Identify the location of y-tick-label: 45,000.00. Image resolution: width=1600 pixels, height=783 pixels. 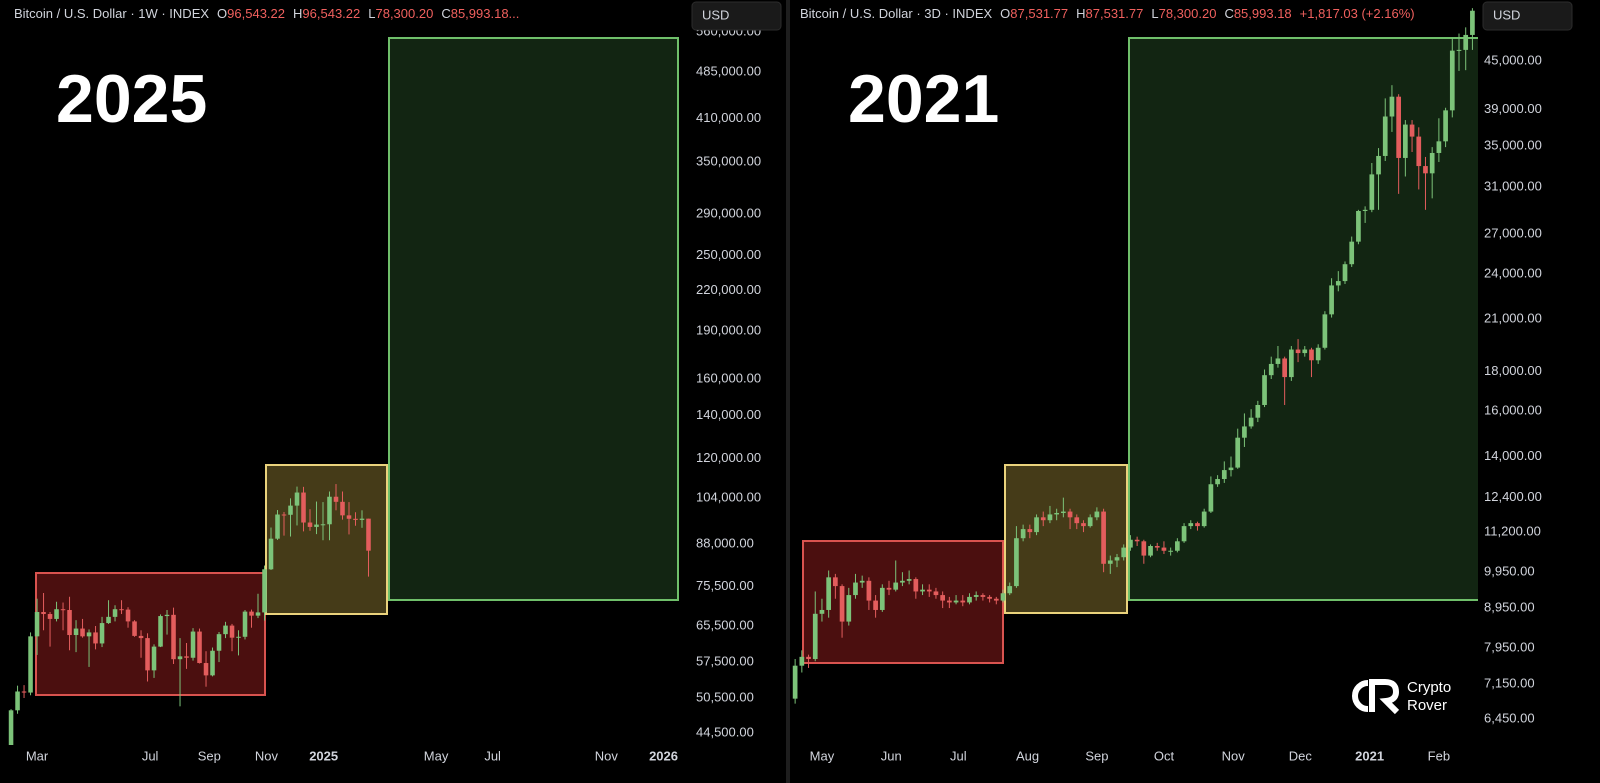
(1513, 59).